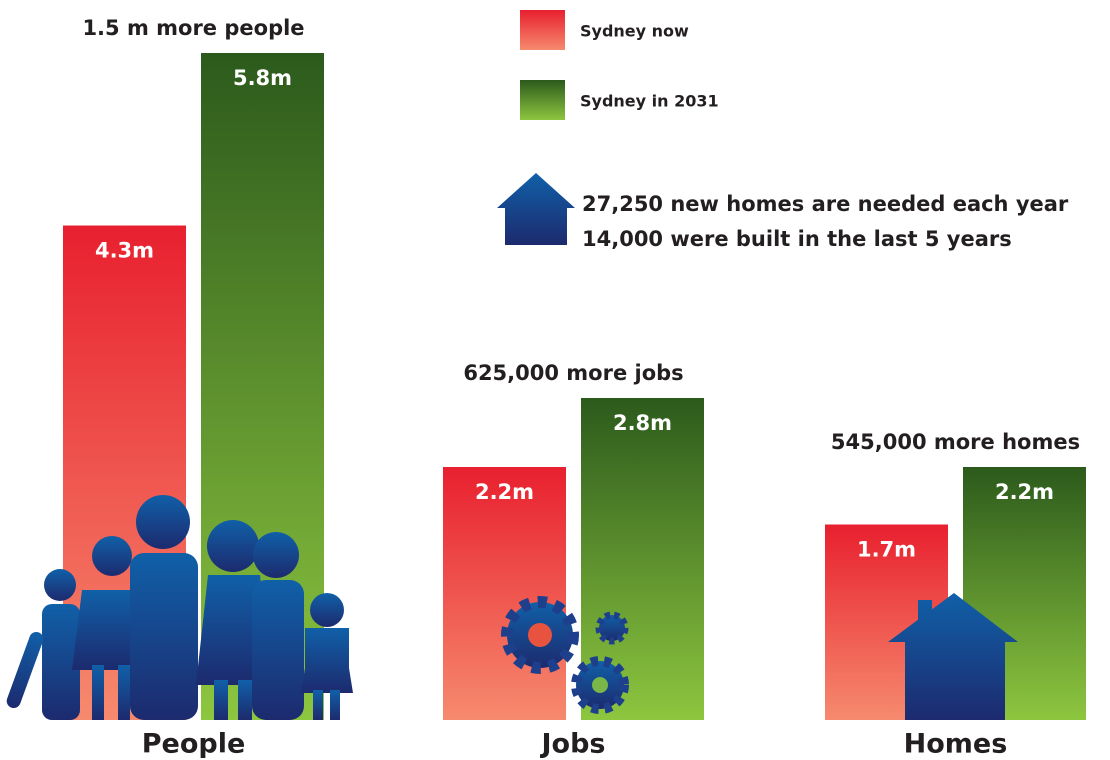 The height and width of the screenshot is (760, 1110). What do you see at coordinates (797, 239) in the screenshot?
I see `note: 14,000 were built in the last 5 years` at bounding box center [797, 239].